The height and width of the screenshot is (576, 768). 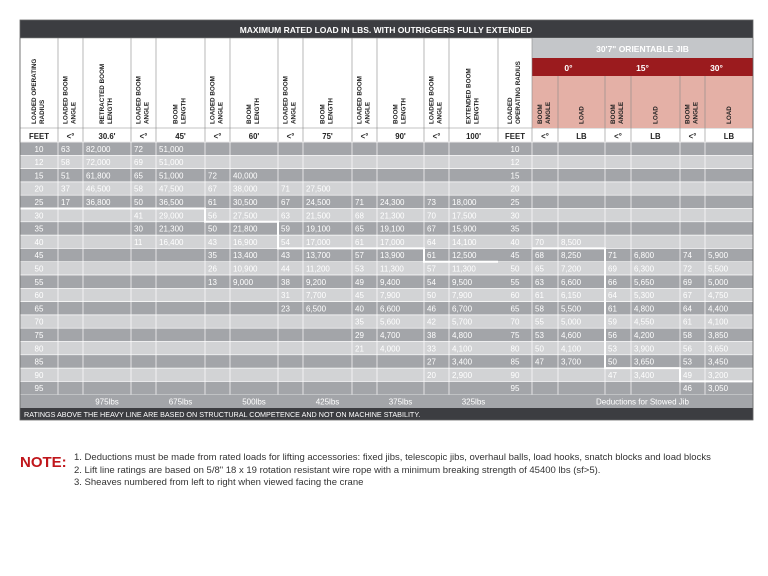 I want to click on jib-cell: 50, so click(x=612, y=362).